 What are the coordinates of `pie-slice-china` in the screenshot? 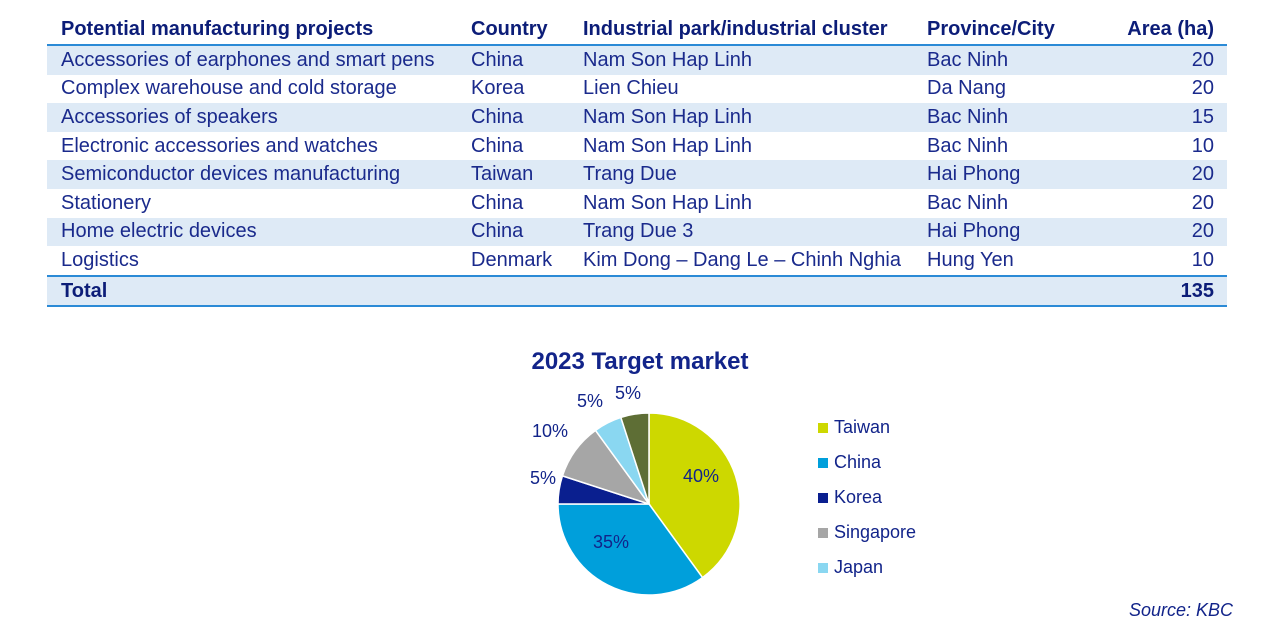 It's located at (630, 549).